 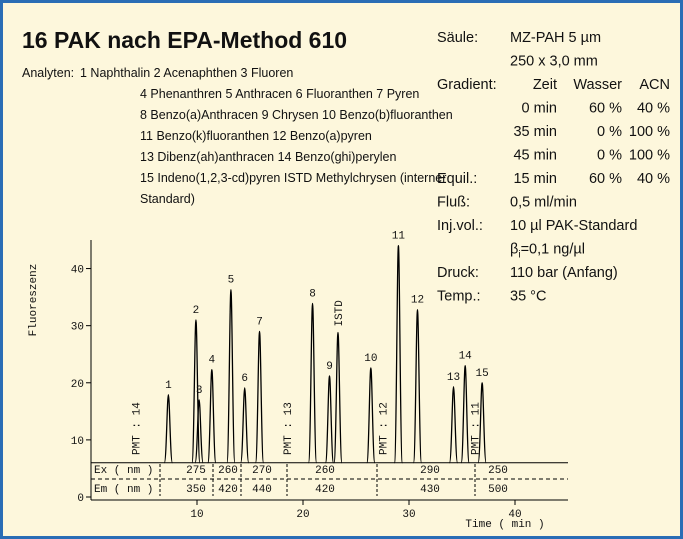 What do you see at coordinates (340, 313) in the screenshot?
I see `peak-label: ISTD` at bounding box center [340, 313].